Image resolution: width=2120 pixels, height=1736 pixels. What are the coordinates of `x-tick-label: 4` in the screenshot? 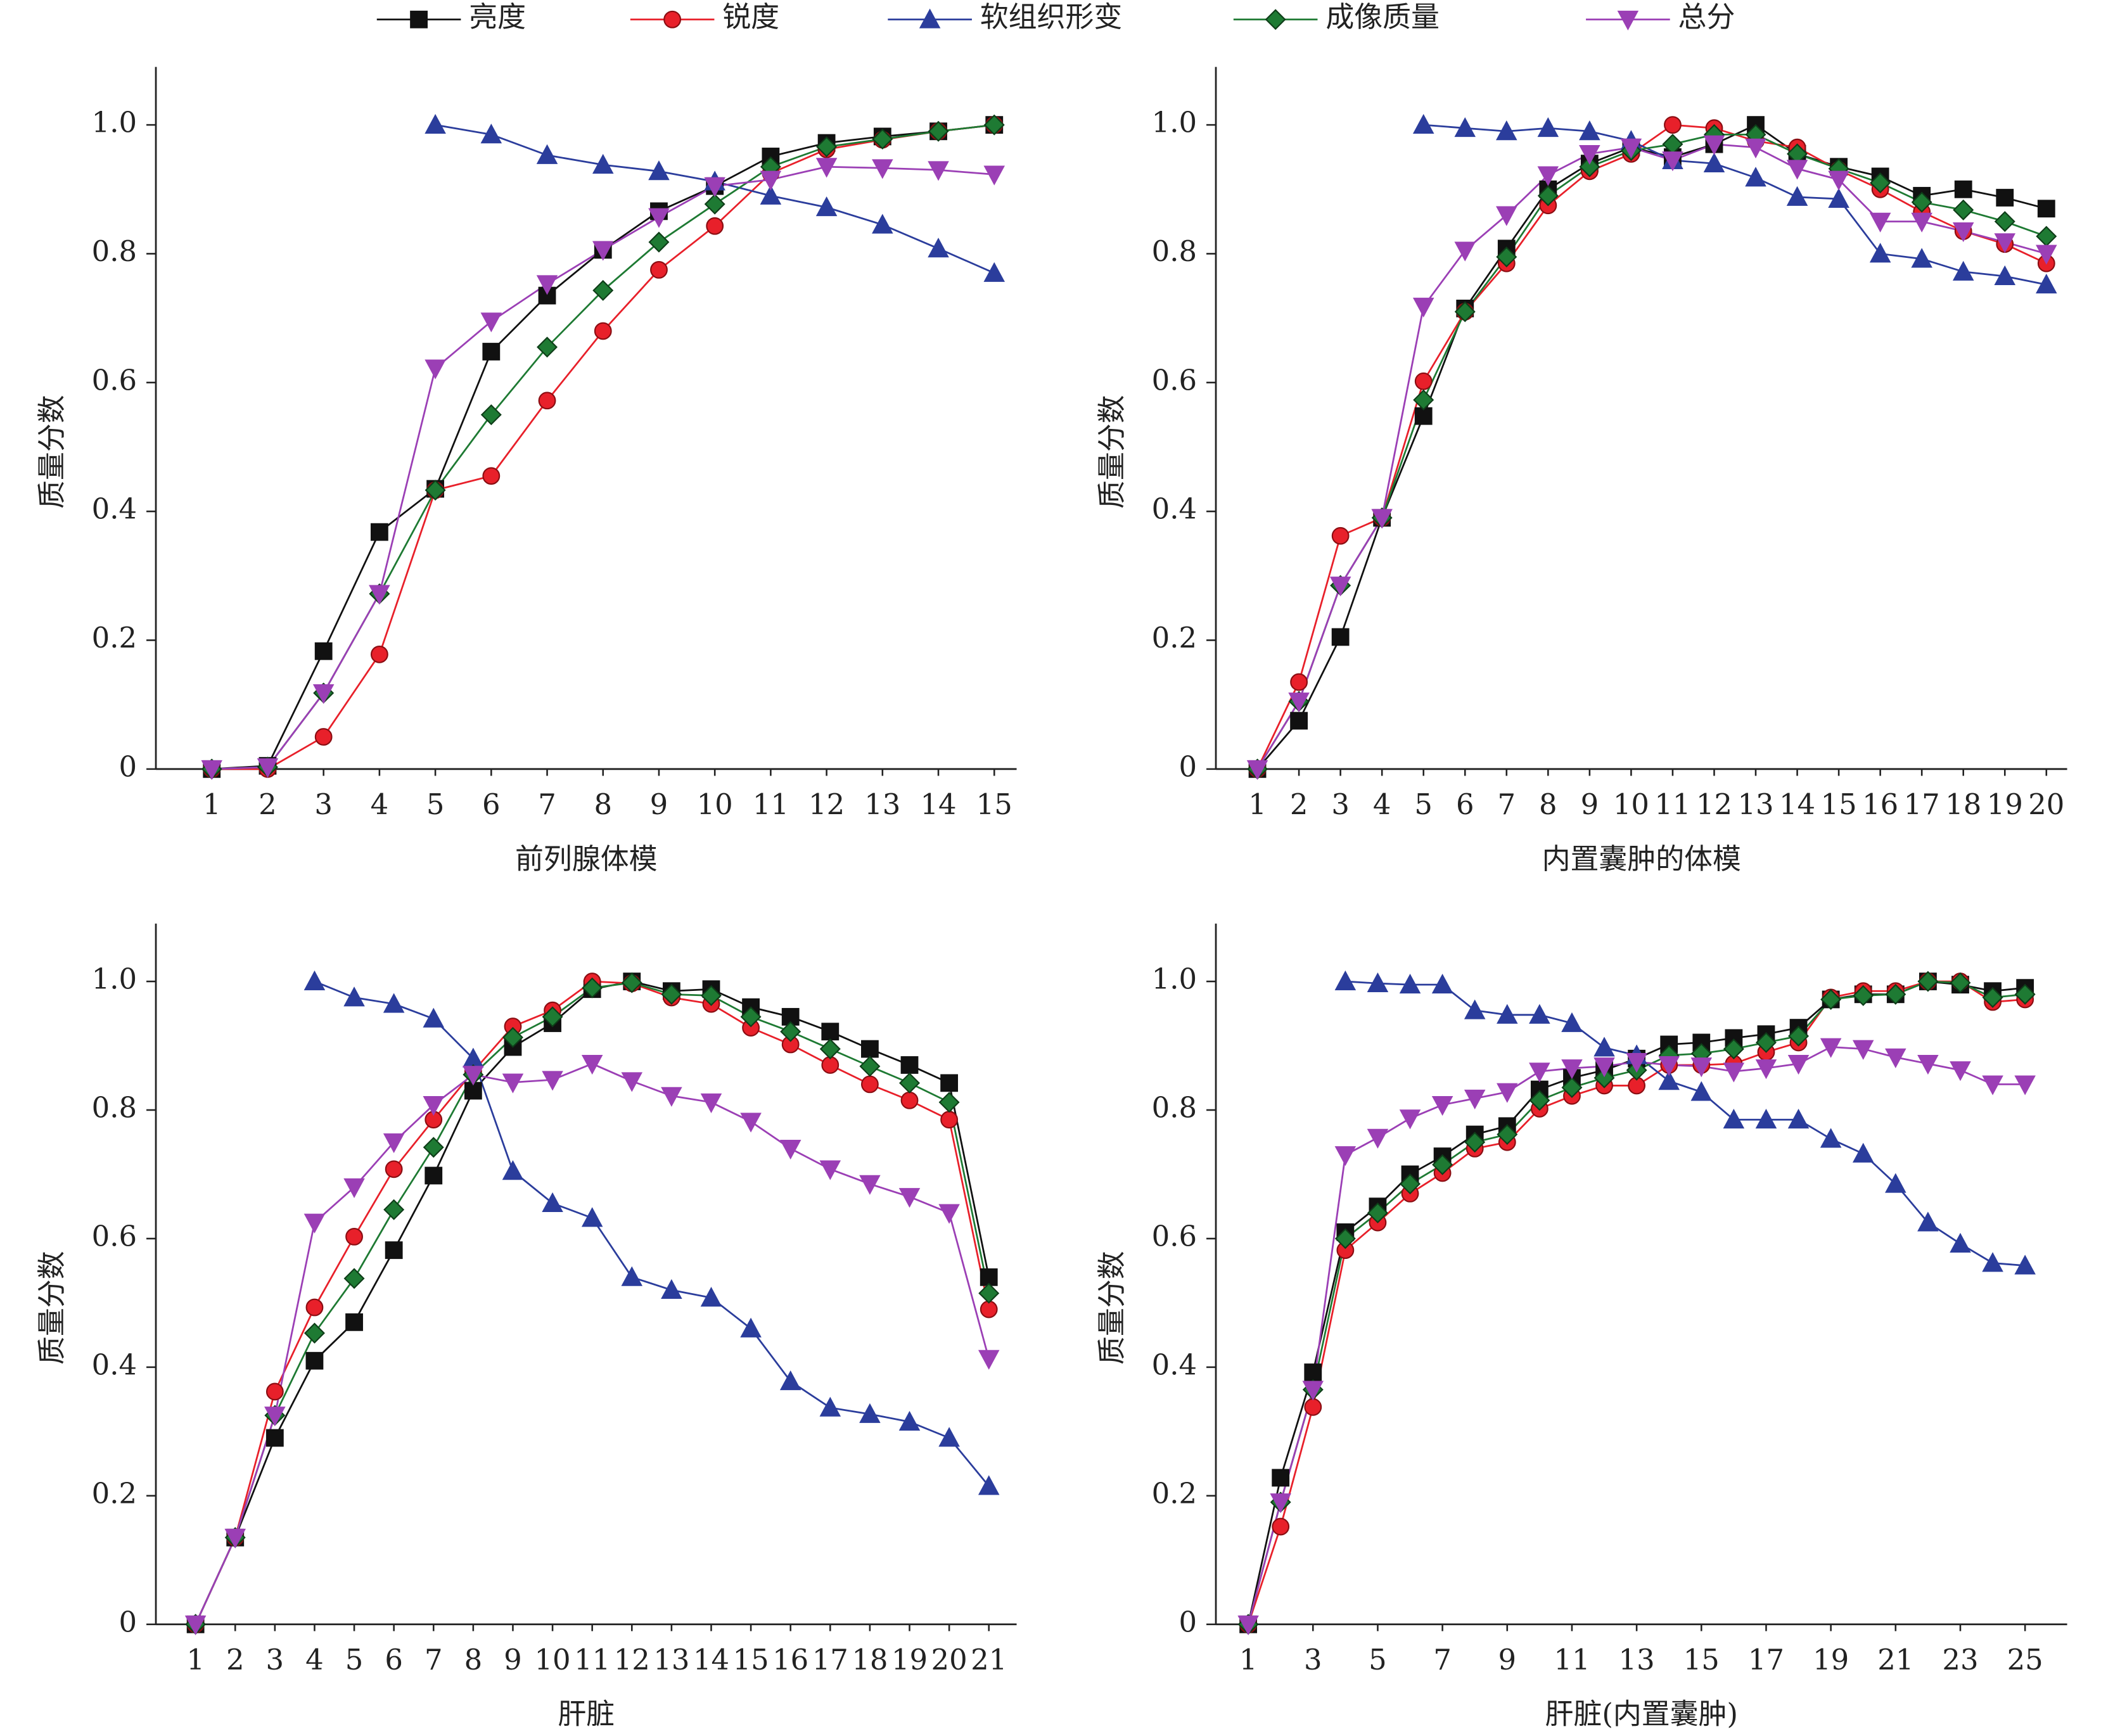 It's located at (314, 1659).